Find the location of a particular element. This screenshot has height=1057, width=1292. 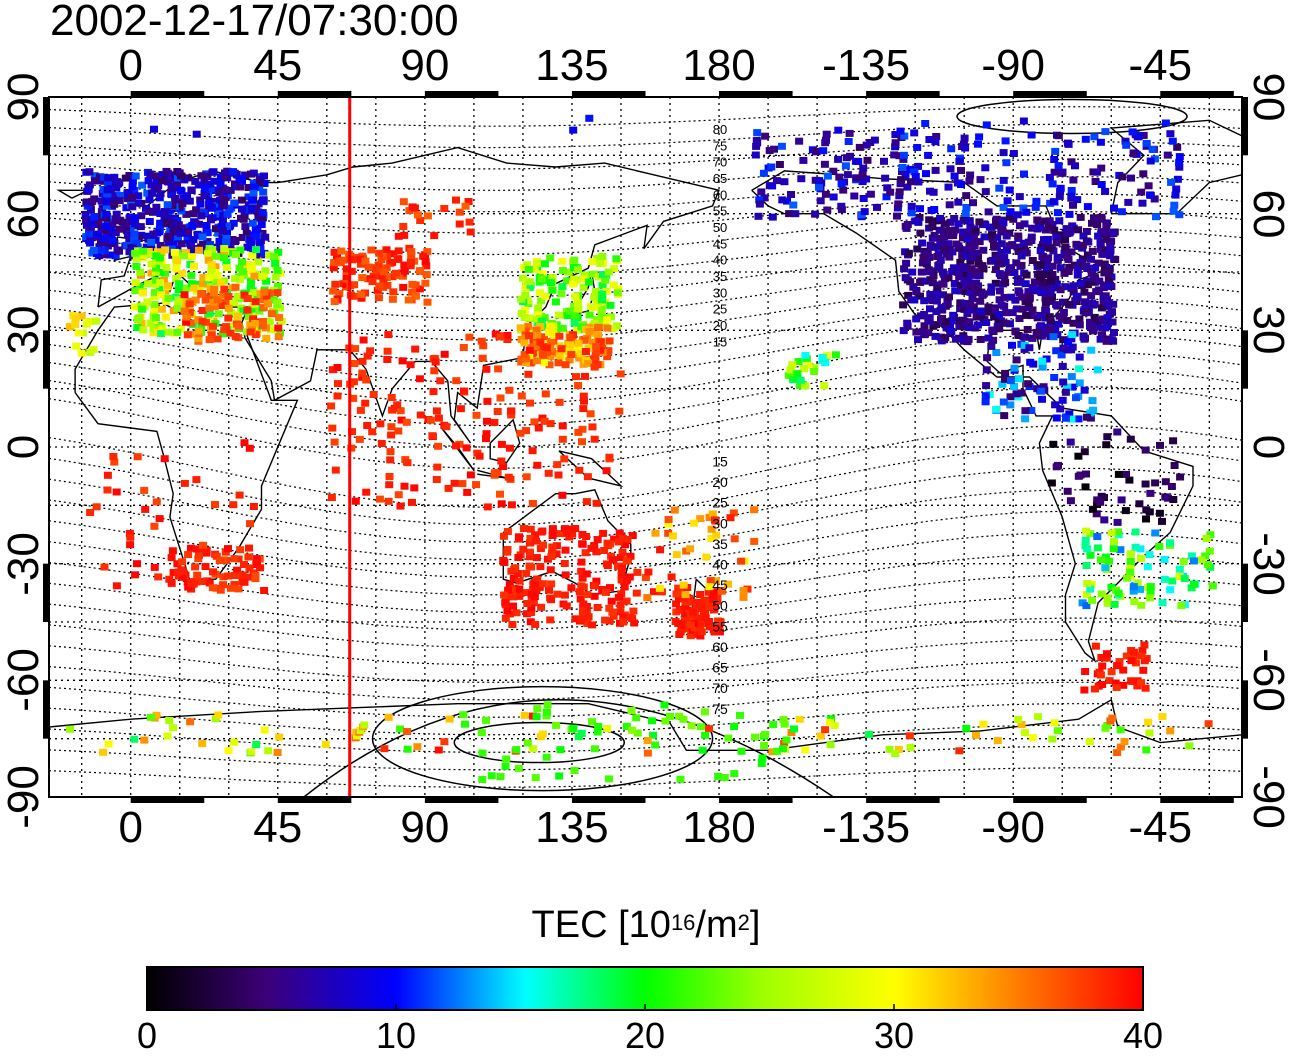

x-tick-bottom: -45 is located at coordinates (1160, 827).